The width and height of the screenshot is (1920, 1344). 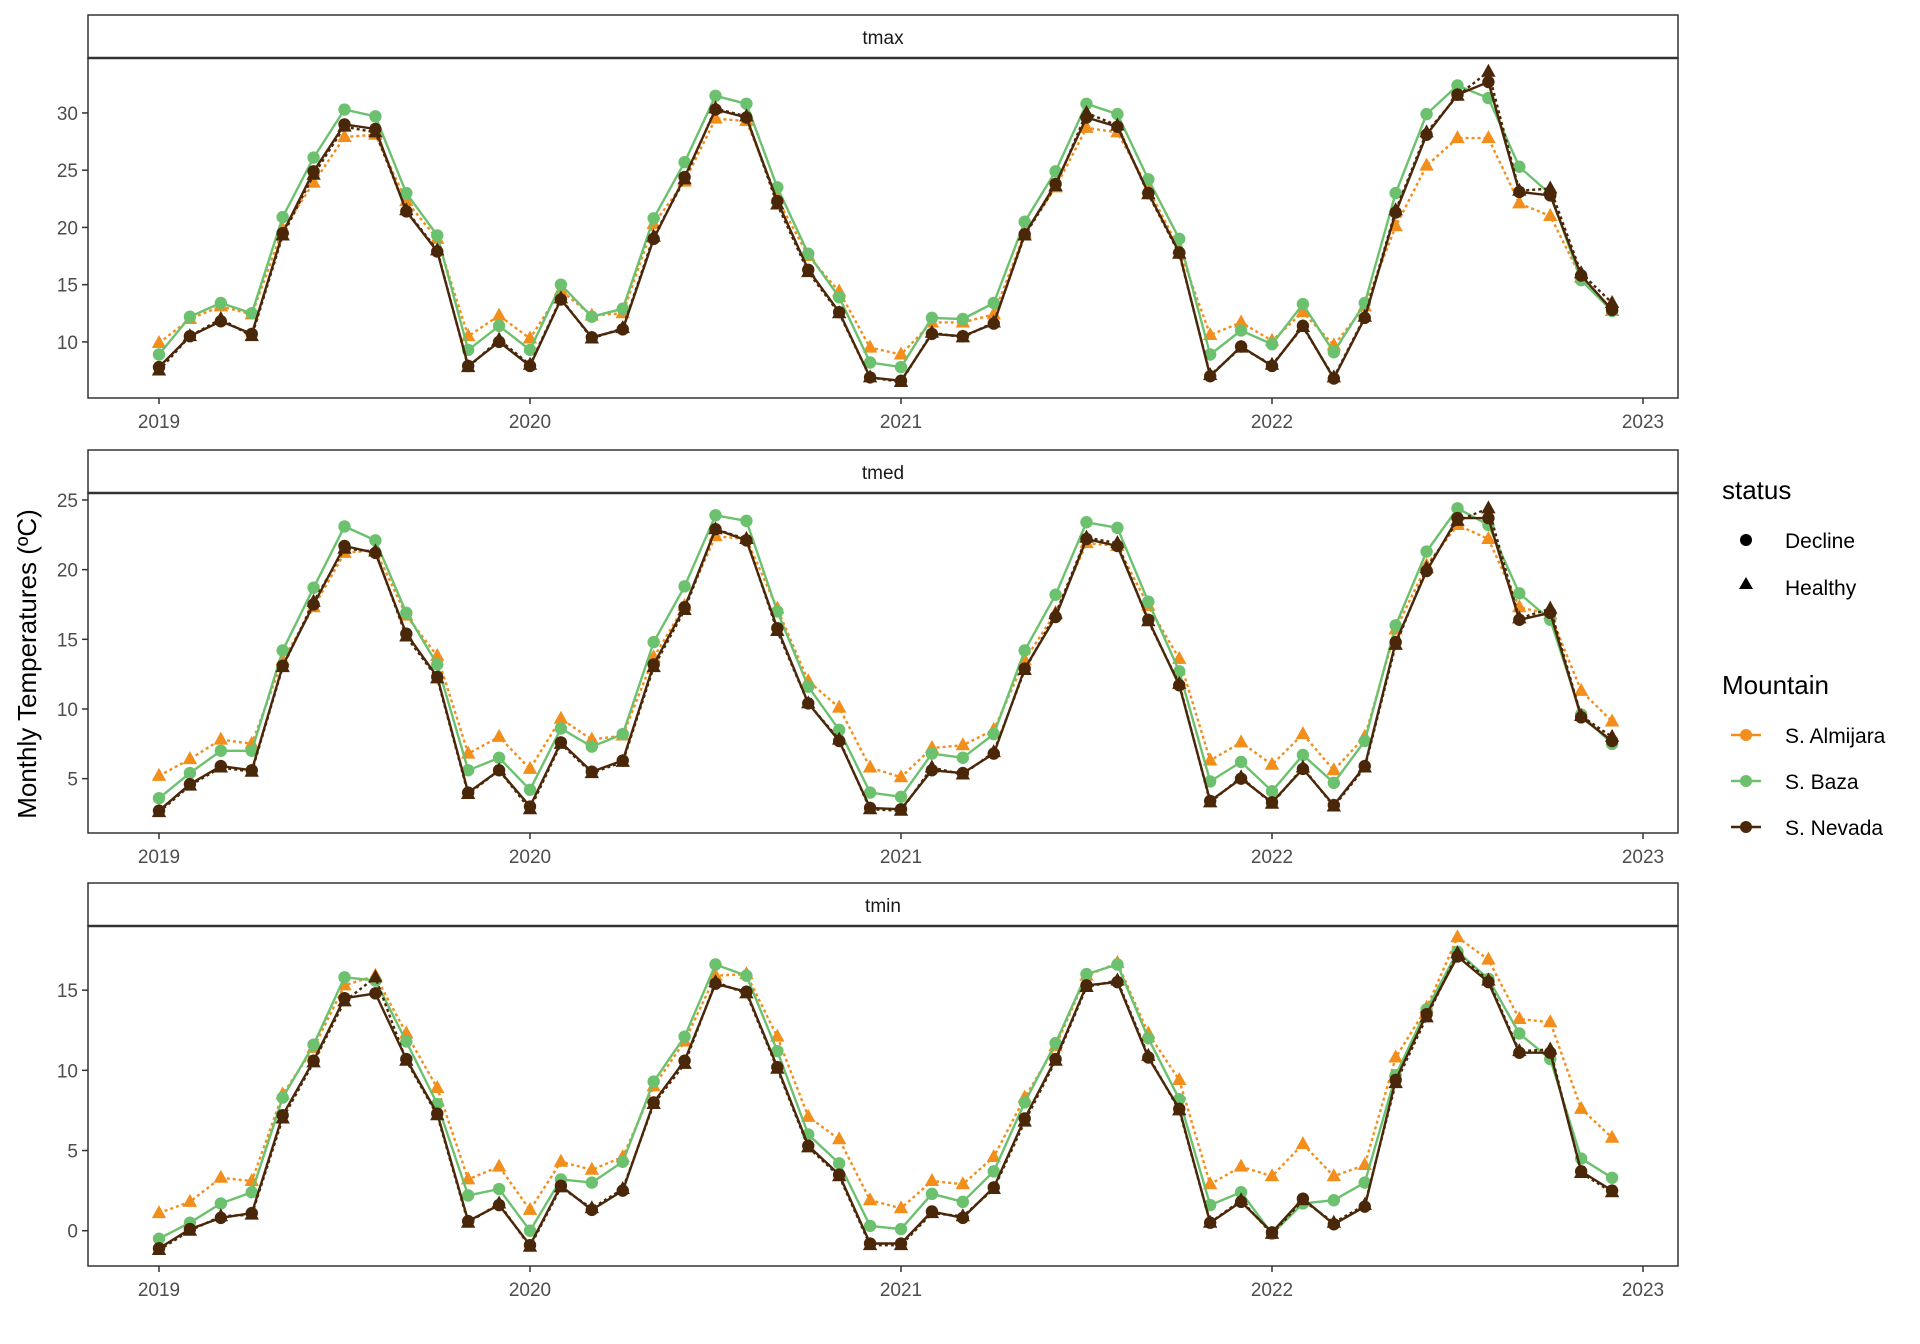 I want to click on y-tick-label: 20, so click(x=67, y=228).